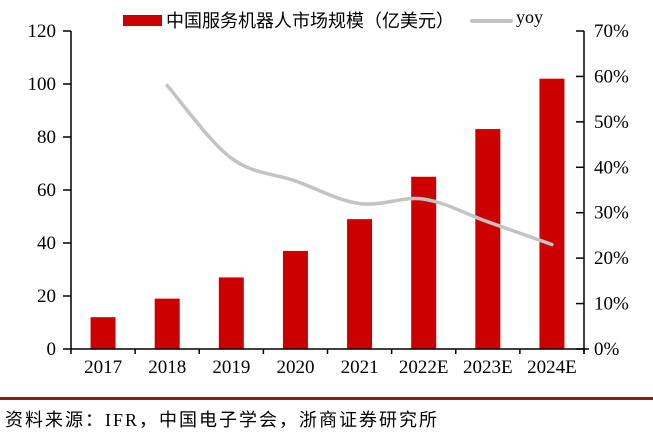  I want to click on right-axis-tick-label: 40%, so click(611, 167).